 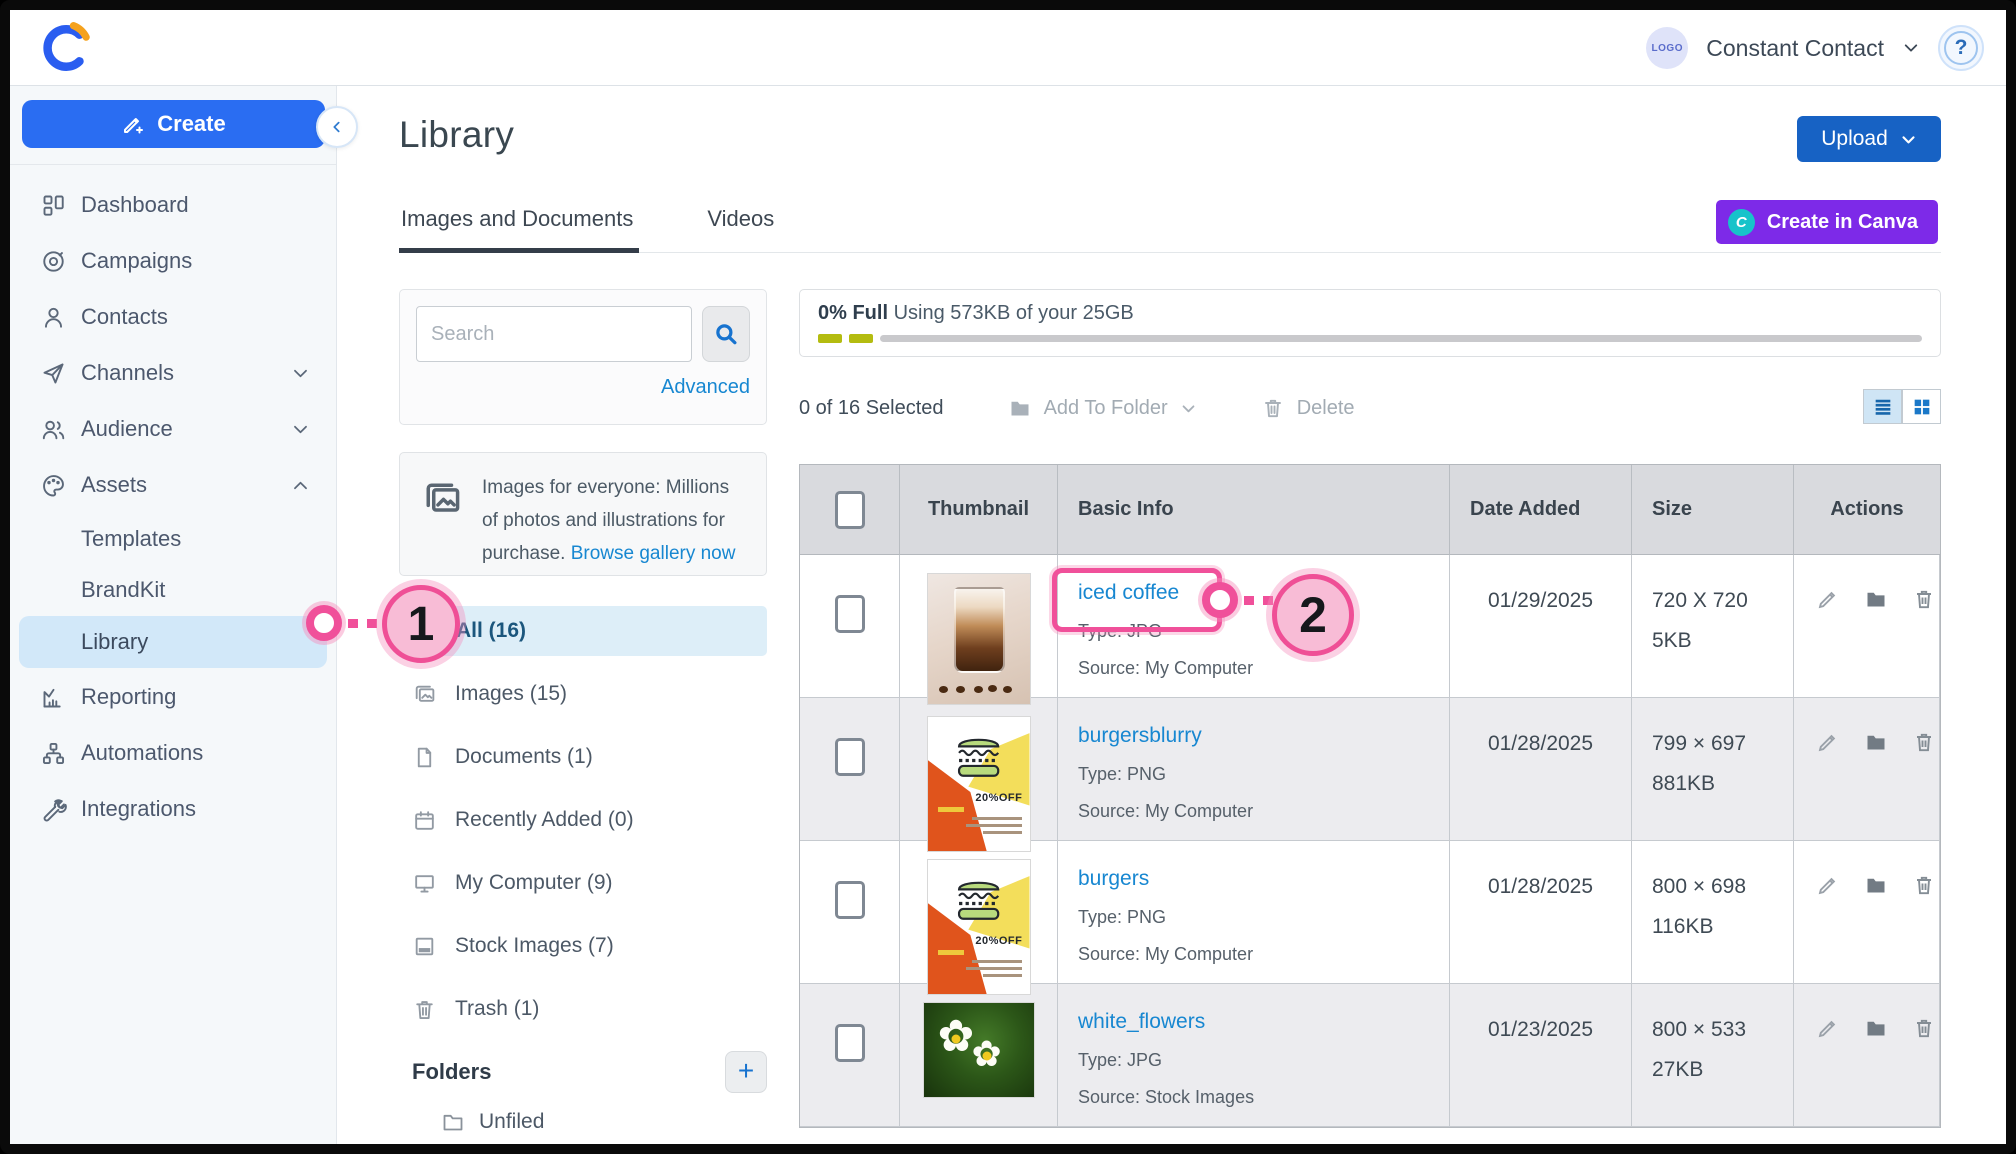 I want to click on add-to-folder-label: Add To Folder, so click(x=1105, y=407).